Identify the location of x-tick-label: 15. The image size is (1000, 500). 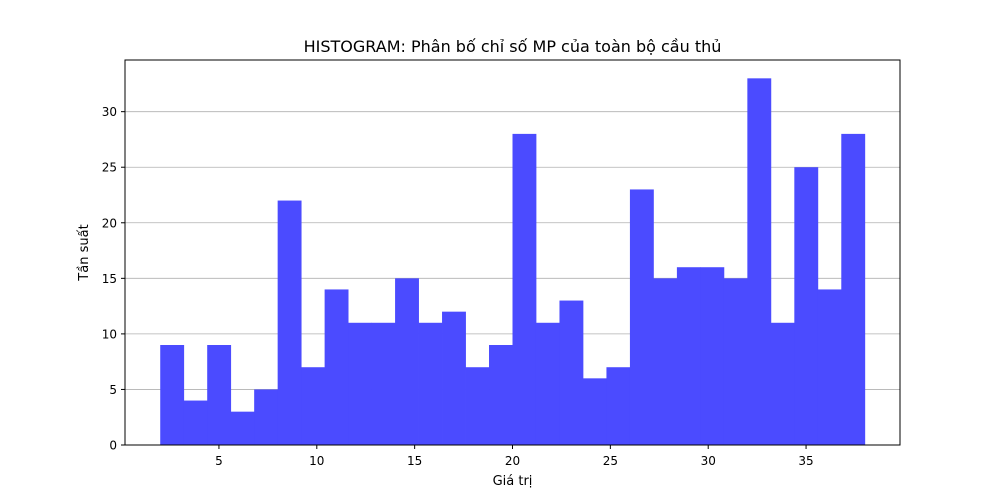
(414, 461).